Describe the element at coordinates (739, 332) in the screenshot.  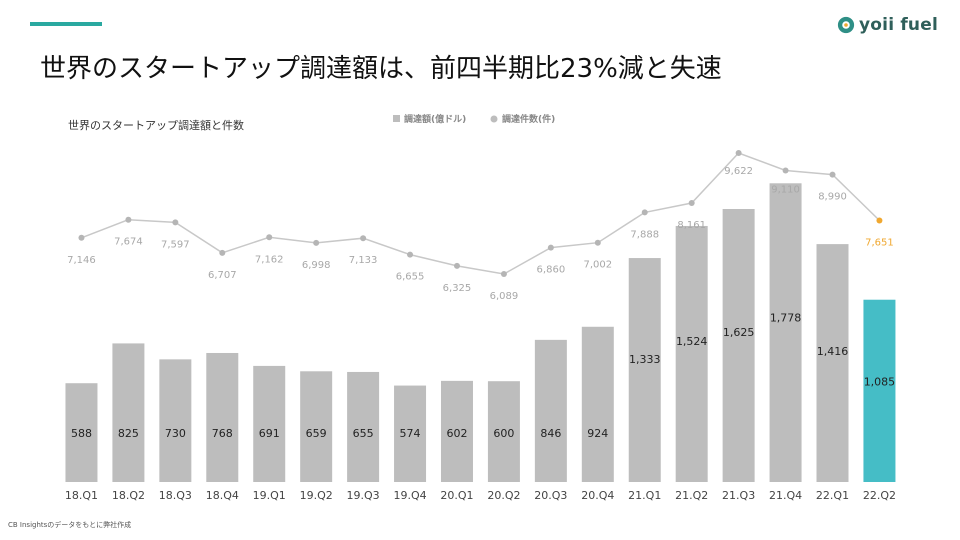
I see `bar-value-label: 1,625` at that location.